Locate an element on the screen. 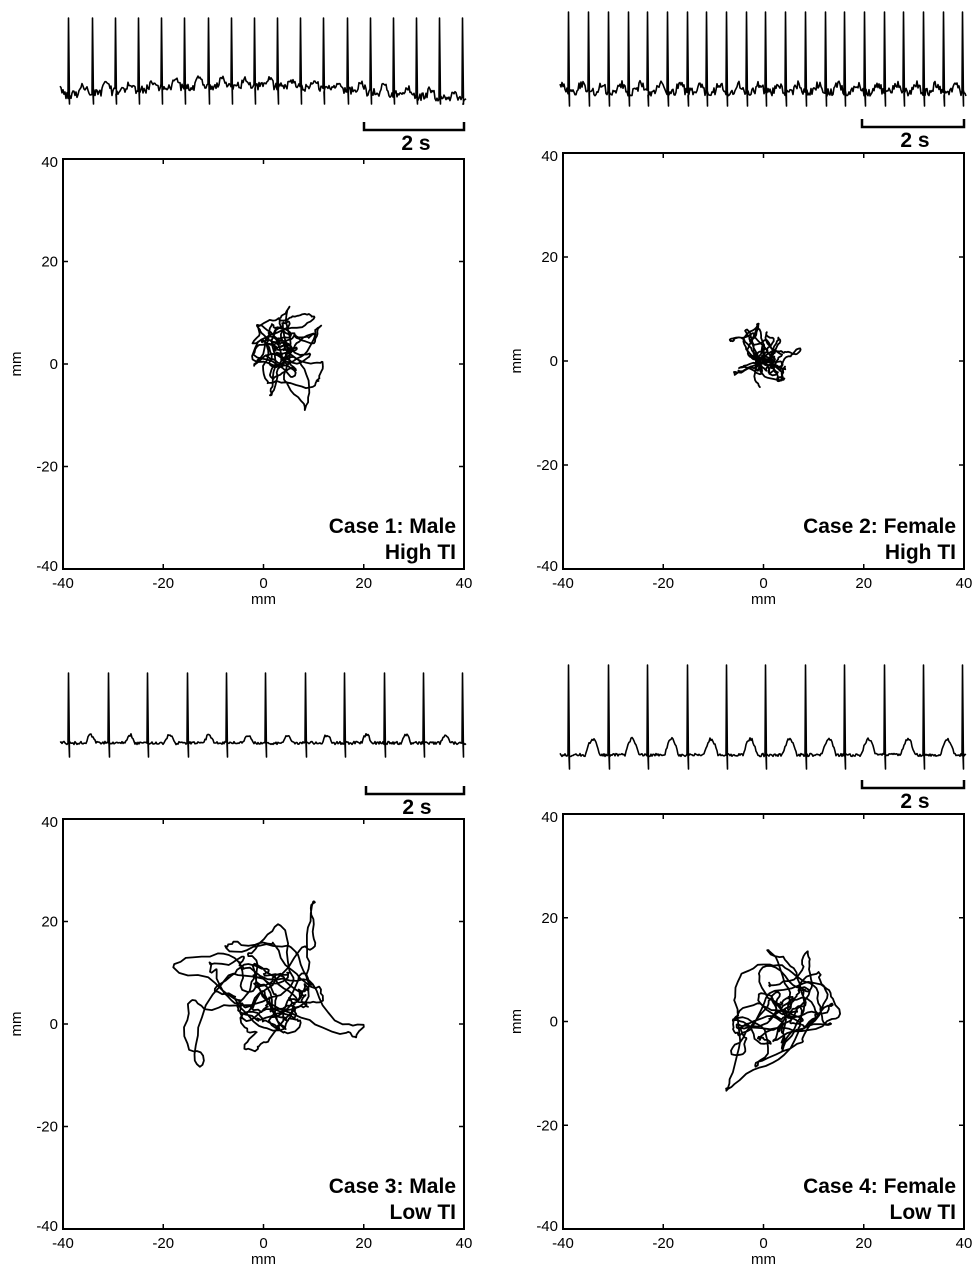 The height and width of the screenshot is (1273, 975). case-label: Case 3: Male is located at coordinates (392, 1186).